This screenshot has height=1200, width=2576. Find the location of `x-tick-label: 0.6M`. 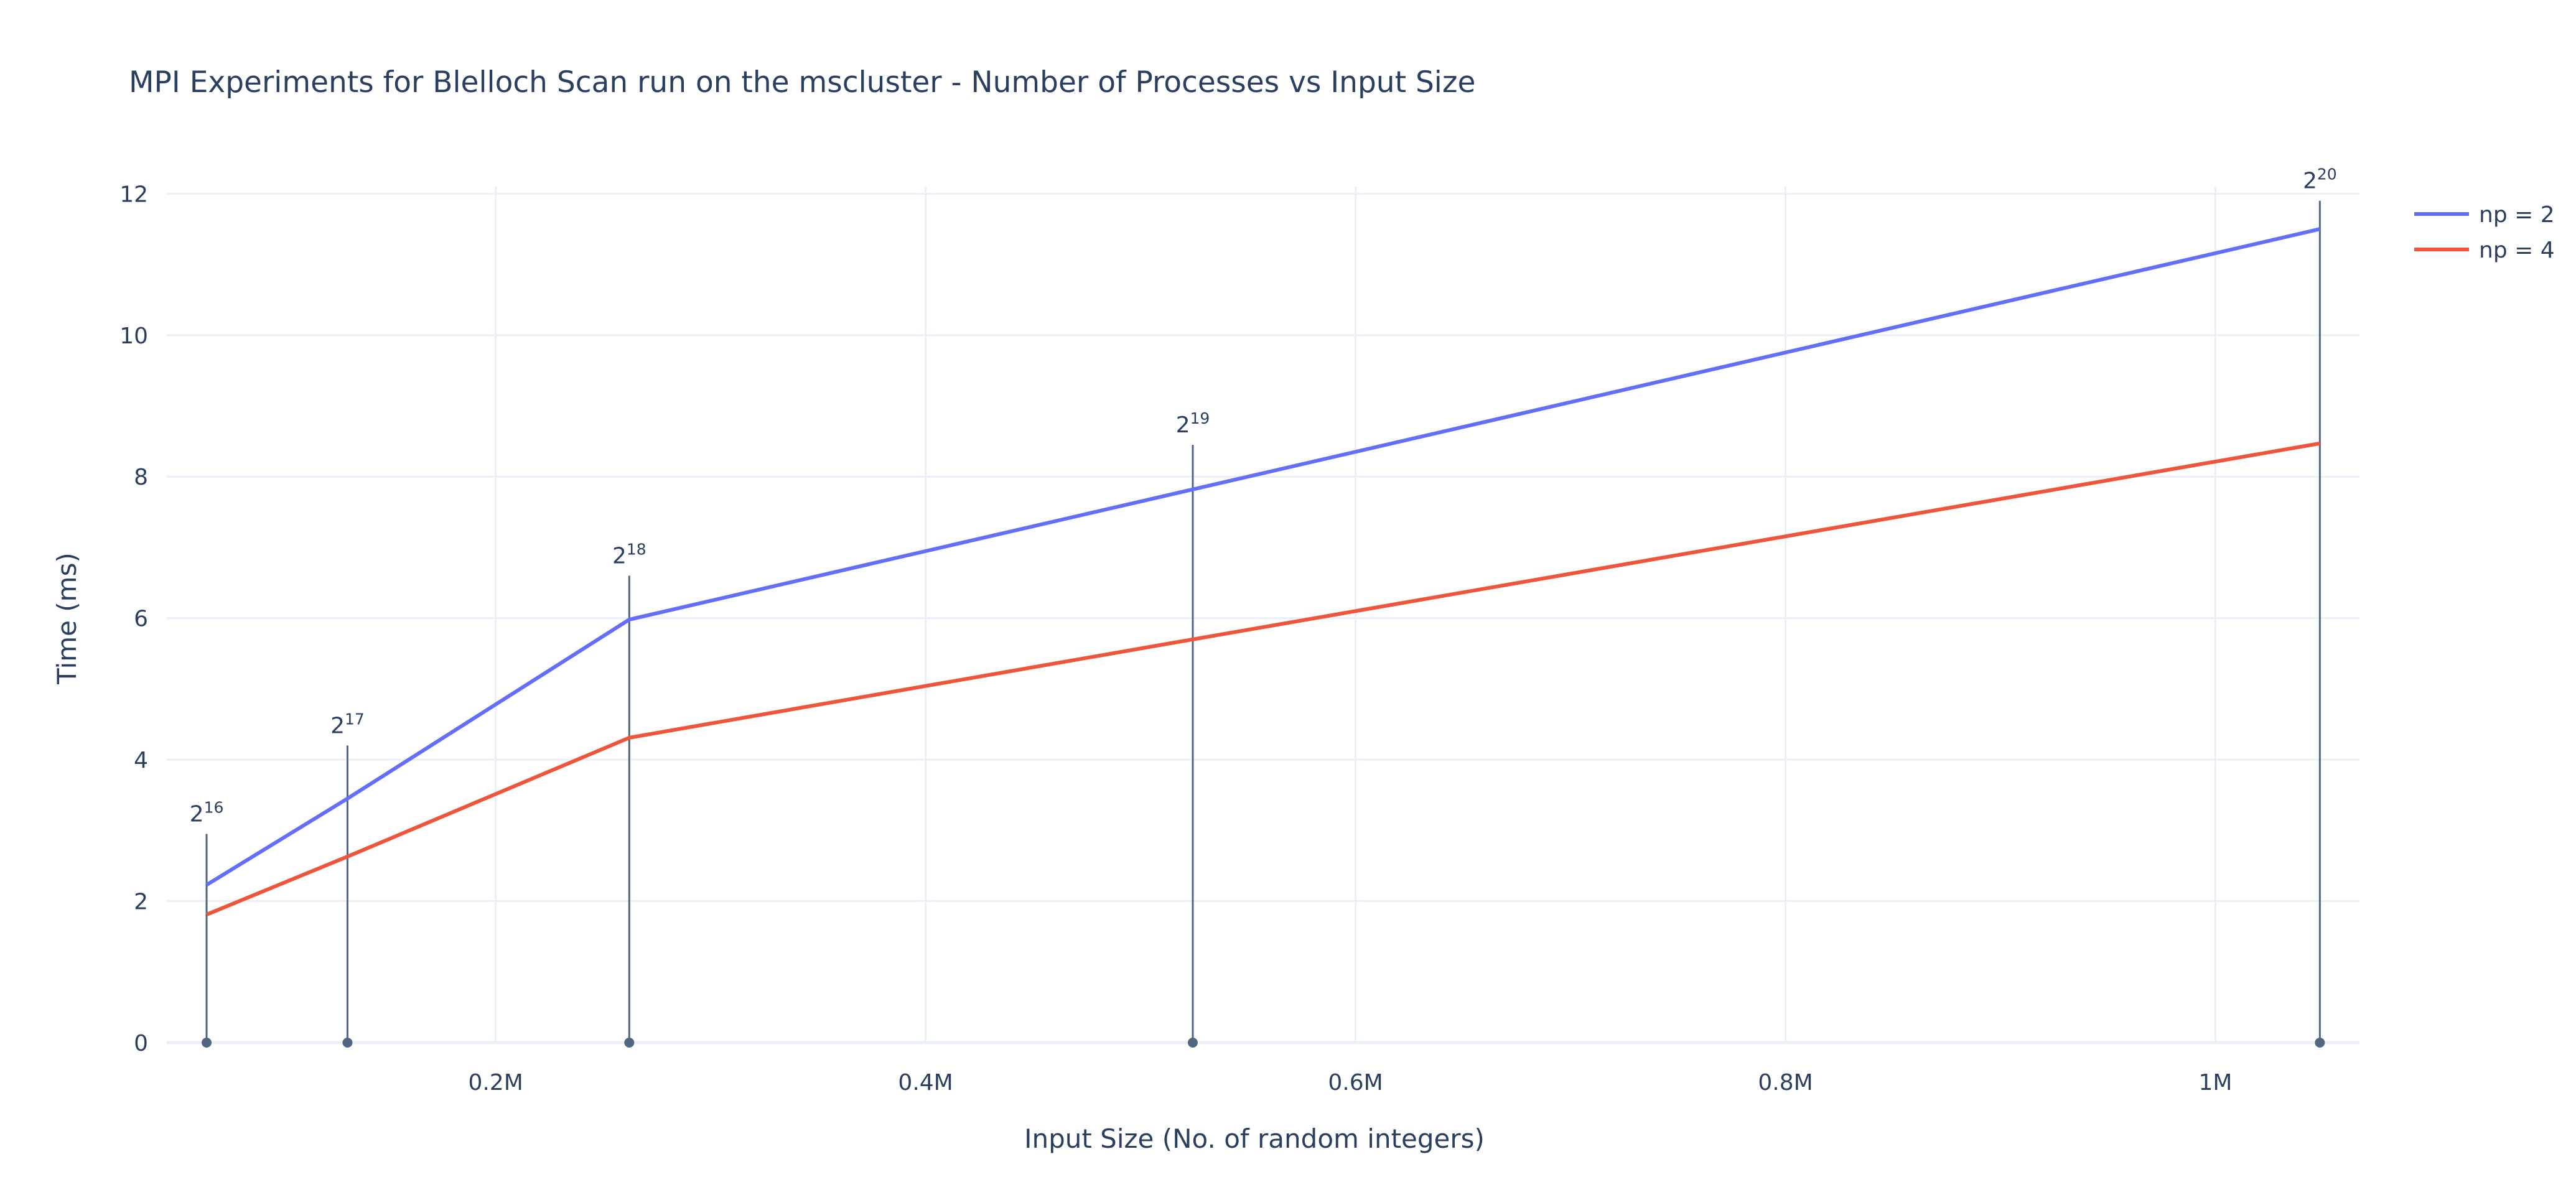

x-tick-label: 0.6M is located at coordinates (1356, 1082).